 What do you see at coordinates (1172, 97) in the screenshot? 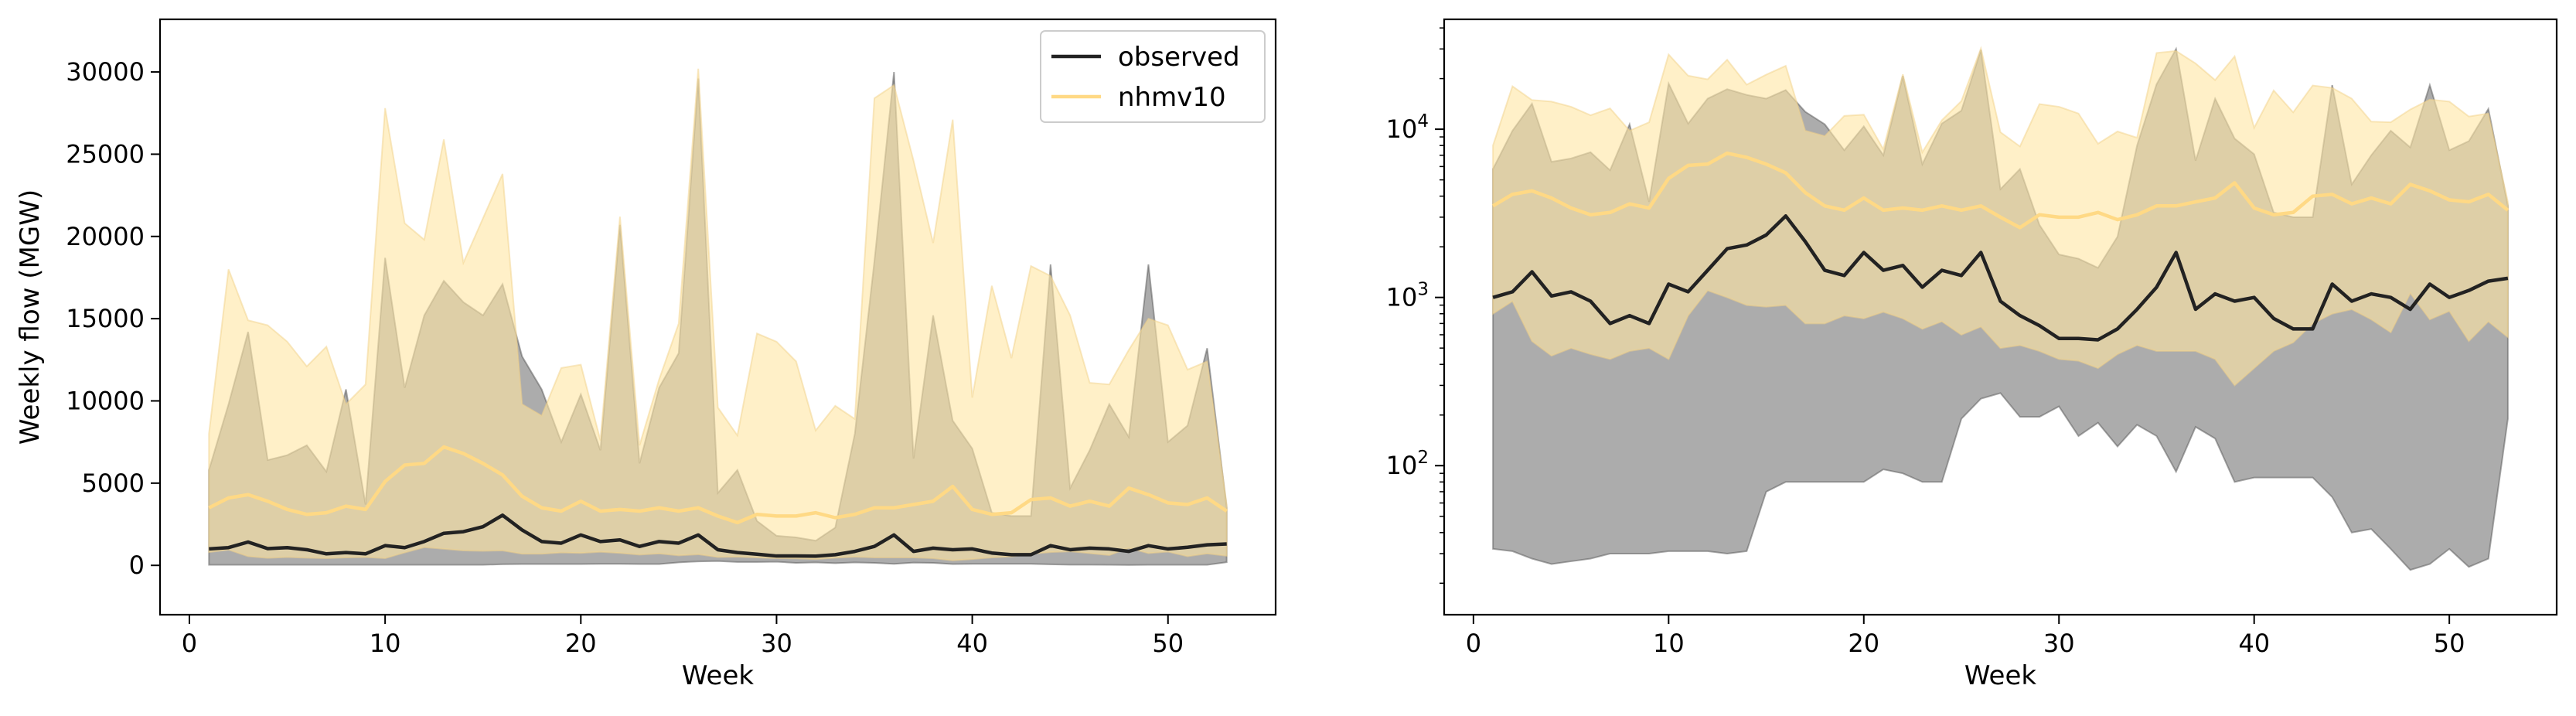
I see `legend-nhmv10-label: nhmv10` at bounding box center [1172, 97].